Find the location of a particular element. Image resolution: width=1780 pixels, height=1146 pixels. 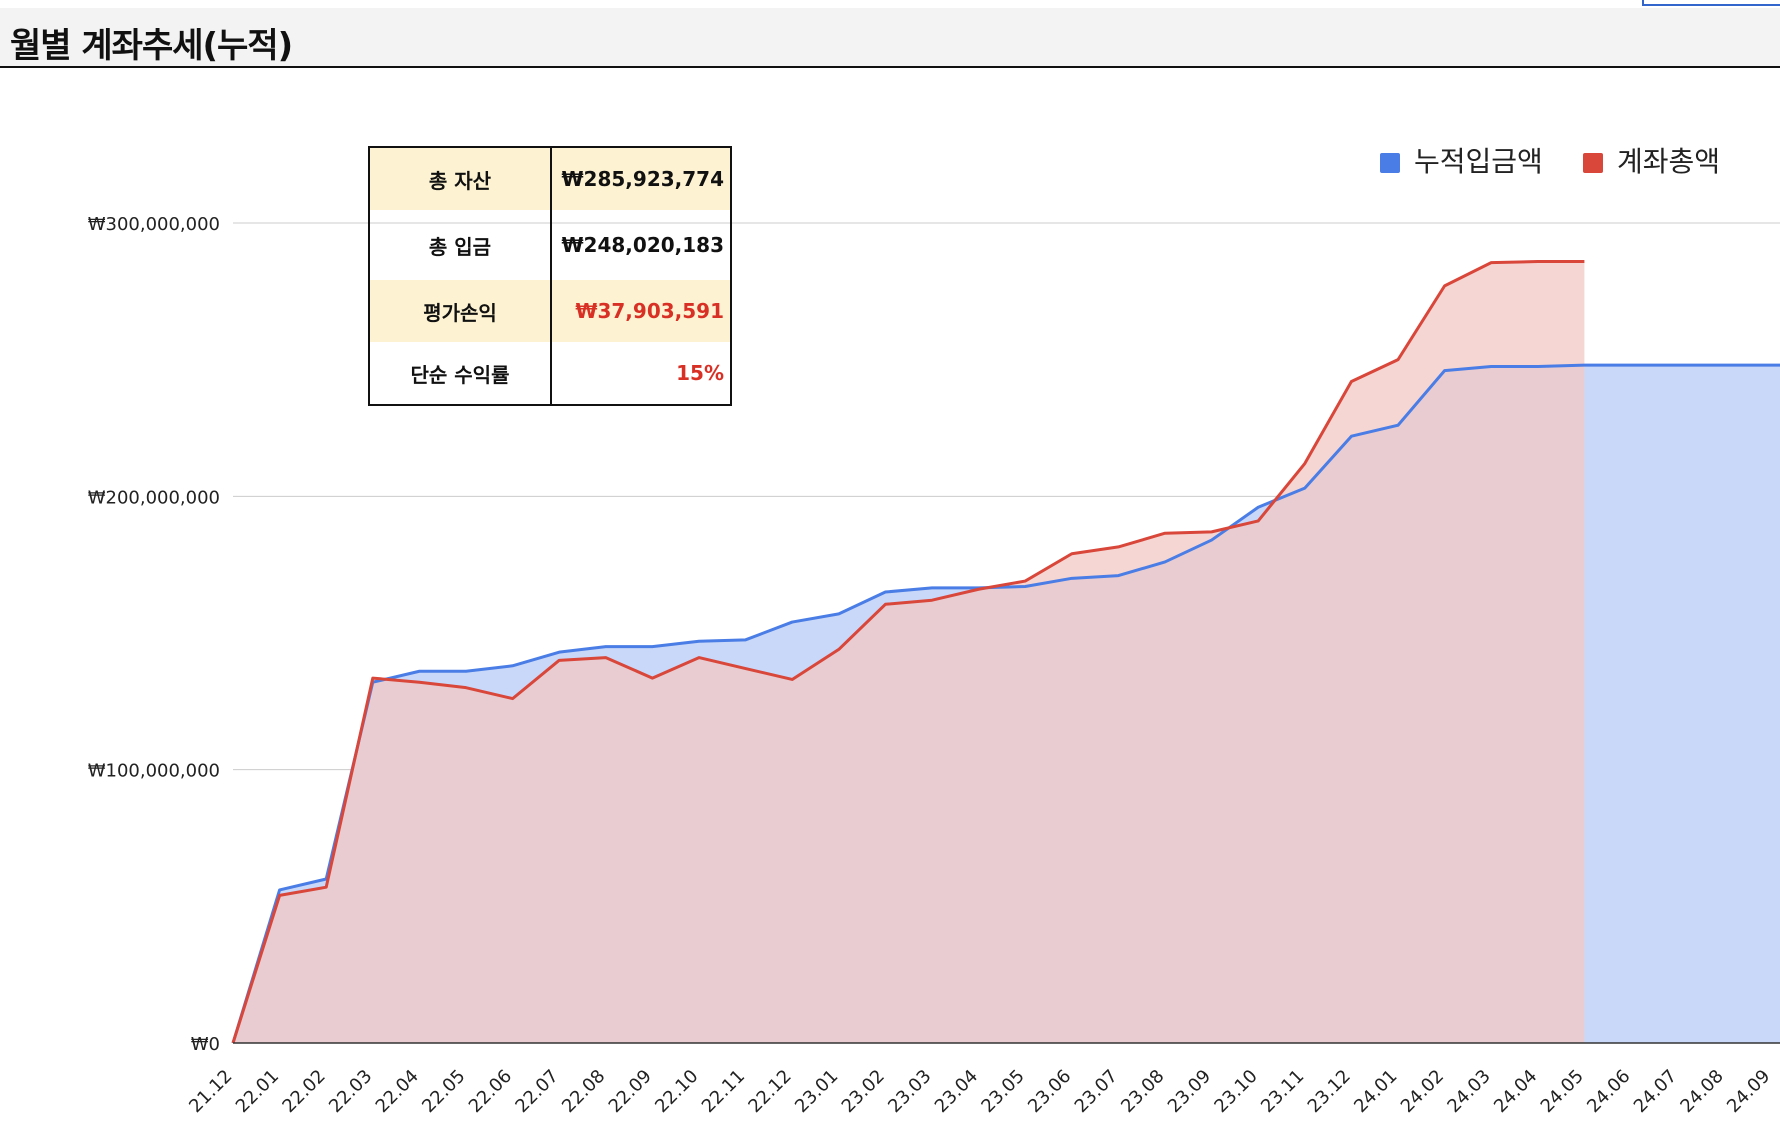

x-tick-label: 24.09 is located at coordinates (1748, 1091).